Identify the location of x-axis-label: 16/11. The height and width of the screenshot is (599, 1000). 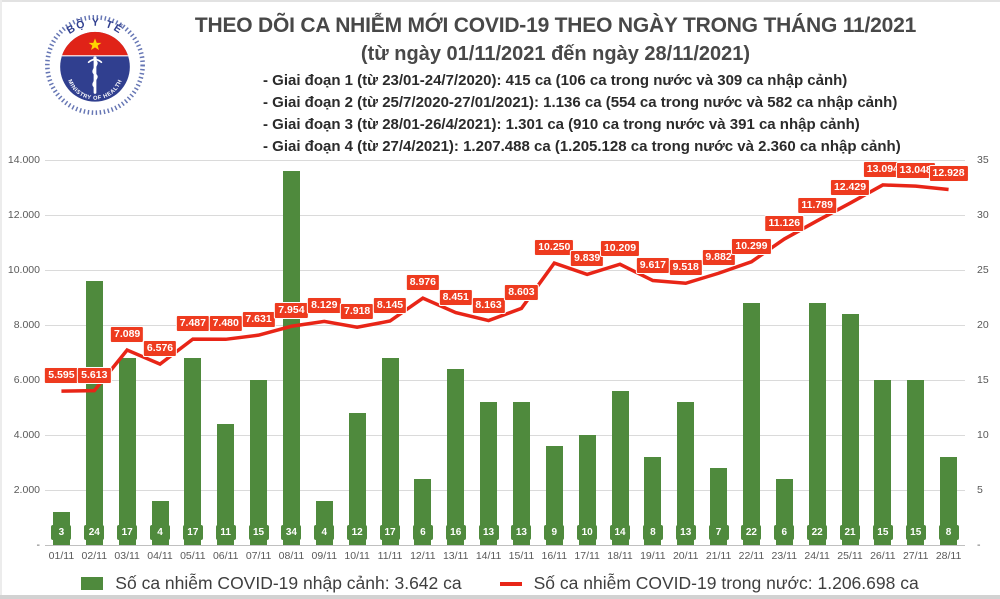
(554, 556).